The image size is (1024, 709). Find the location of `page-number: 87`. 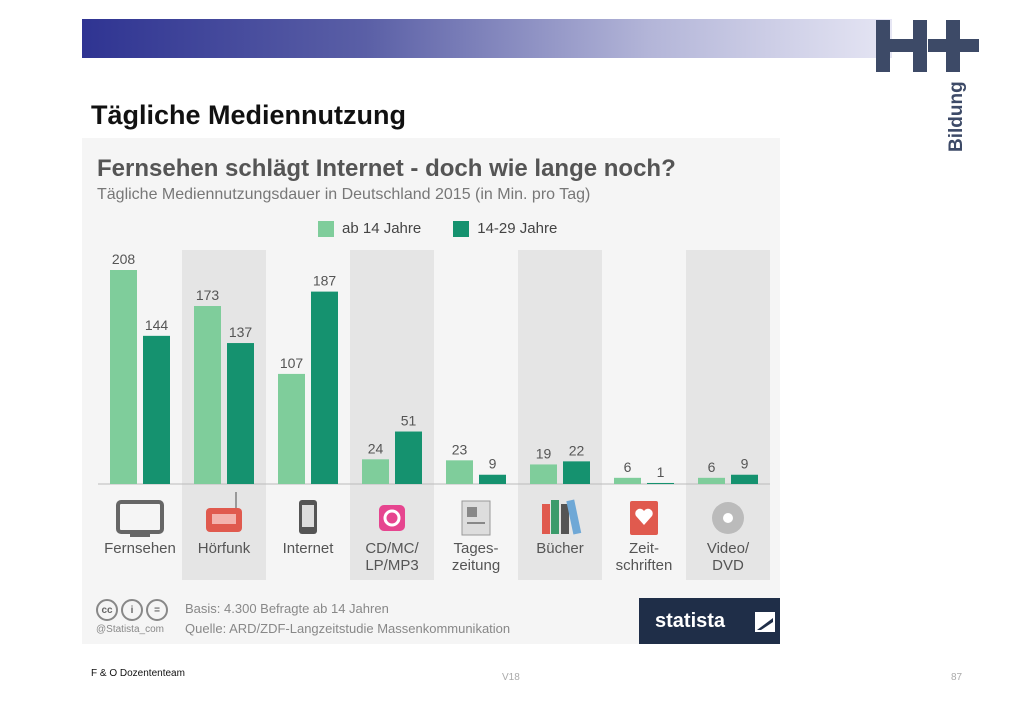

page-number: 87 is located at coordinates (957, 677).